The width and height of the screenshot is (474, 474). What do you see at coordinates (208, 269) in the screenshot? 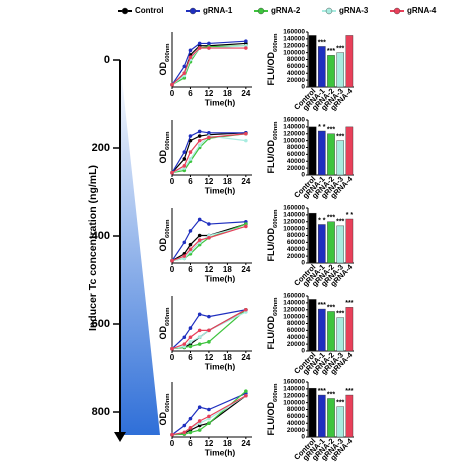
I see `x-tick-label: 12` at bounding box center [208, 269].